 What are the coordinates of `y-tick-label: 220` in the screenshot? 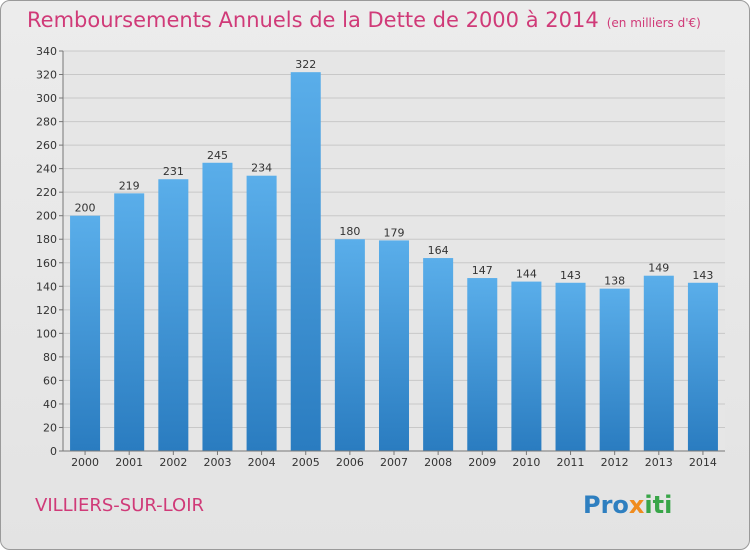 It's located at (46, 192).